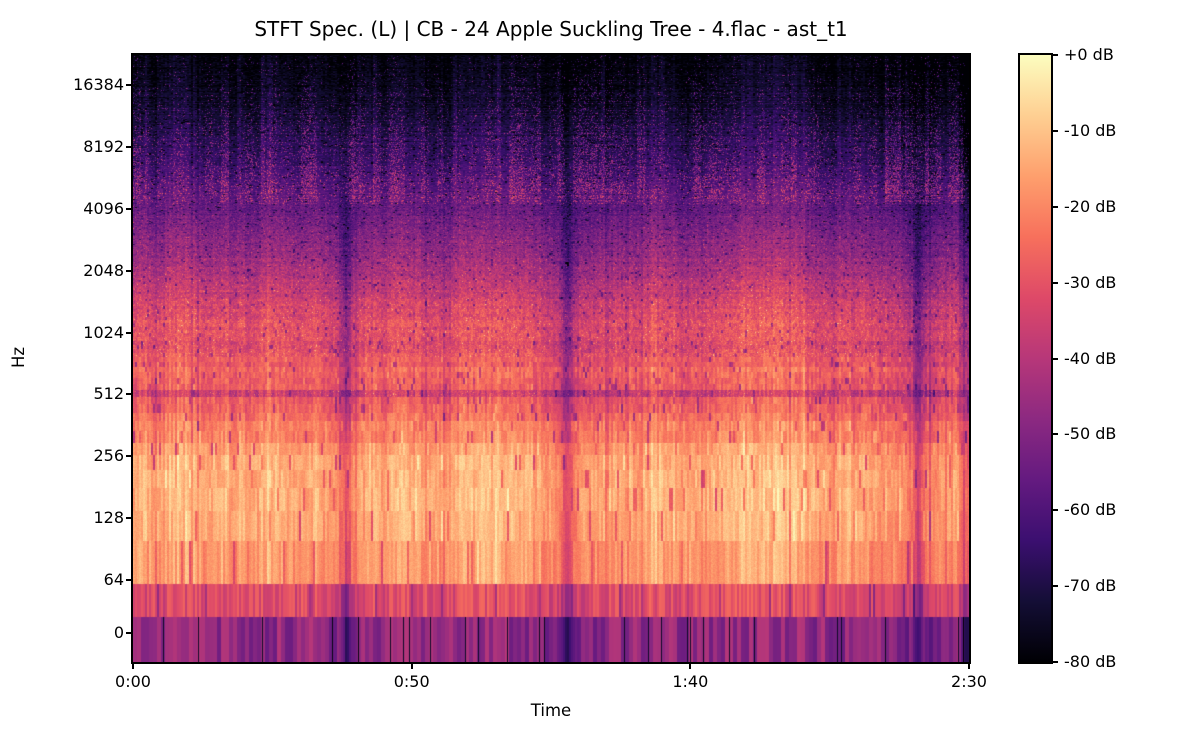 This screenshot has height=750, width=1200. Describe the element at coordinates (113, 579) in the screenshot. I see `y-tick-label: 64` at that location.